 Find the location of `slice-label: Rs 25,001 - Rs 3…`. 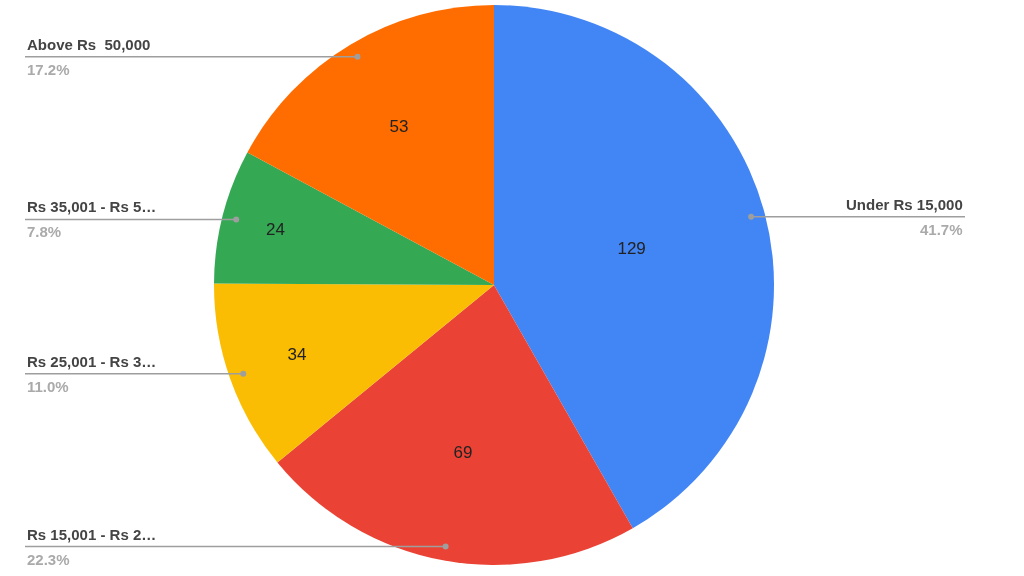

slice-label: Rs 25,001 - Rs 3… is located at coordinates (92, 361).